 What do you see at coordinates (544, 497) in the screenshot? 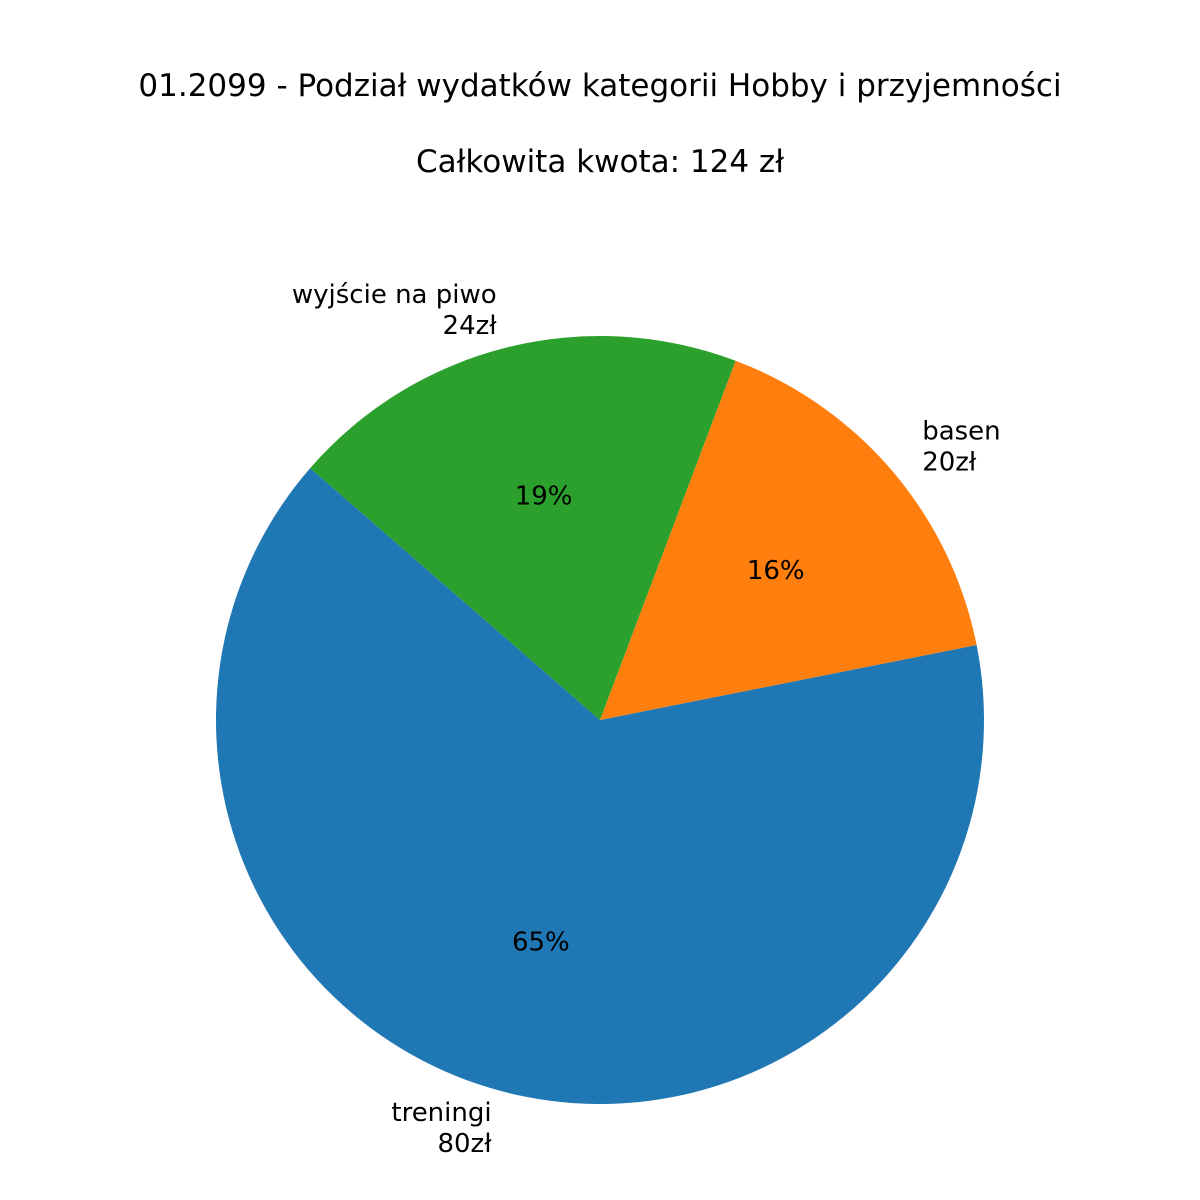
I see `percent-label: 19%` at bounding box center [544, 497].